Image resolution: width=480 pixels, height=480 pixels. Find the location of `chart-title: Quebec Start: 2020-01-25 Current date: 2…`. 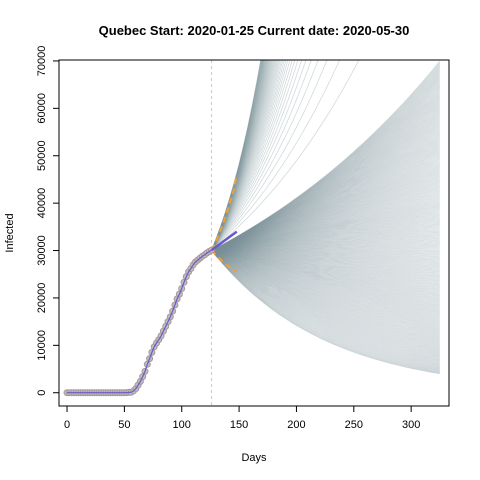

chart-title: Quebec Start: 2020-01-25 Current date: 2… is located at coordinates (254, 30).